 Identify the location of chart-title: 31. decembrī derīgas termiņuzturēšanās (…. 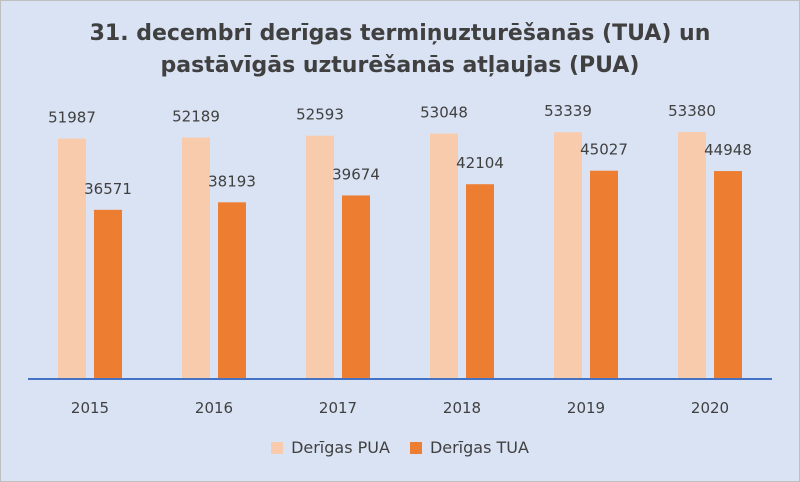
(400, 50).